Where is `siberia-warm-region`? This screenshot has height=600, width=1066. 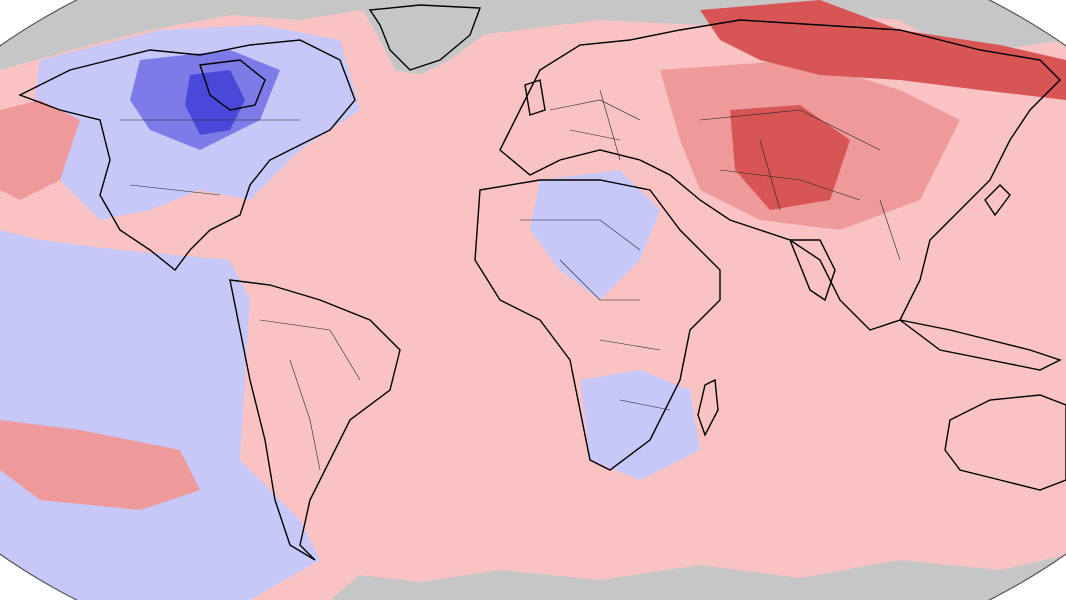 siberia-warm-region is located at coordinates (883, 50).